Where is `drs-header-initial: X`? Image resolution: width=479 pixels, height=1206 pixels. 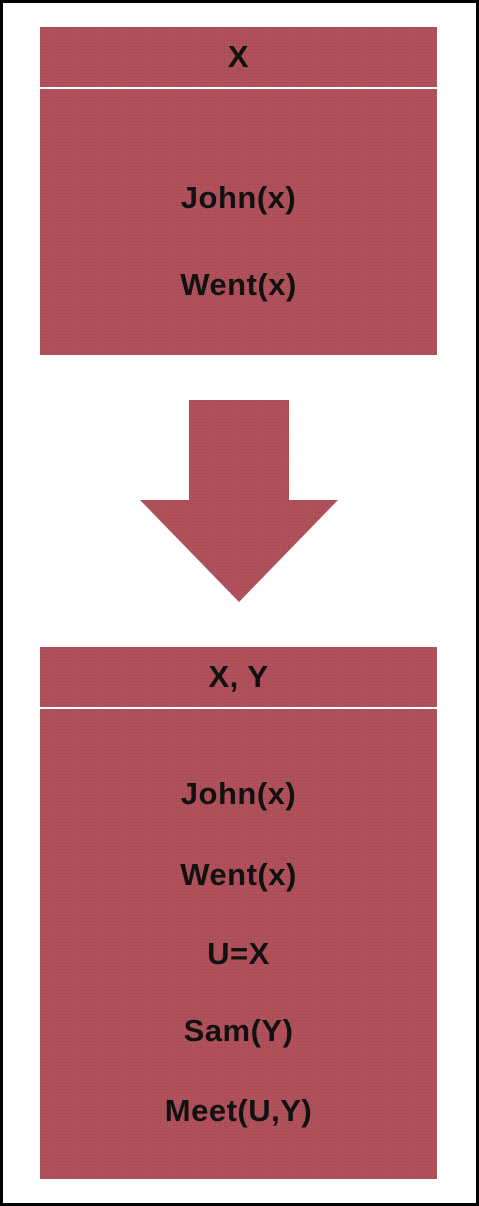 drs-header-initial: X is located at coordinates (238, 58).